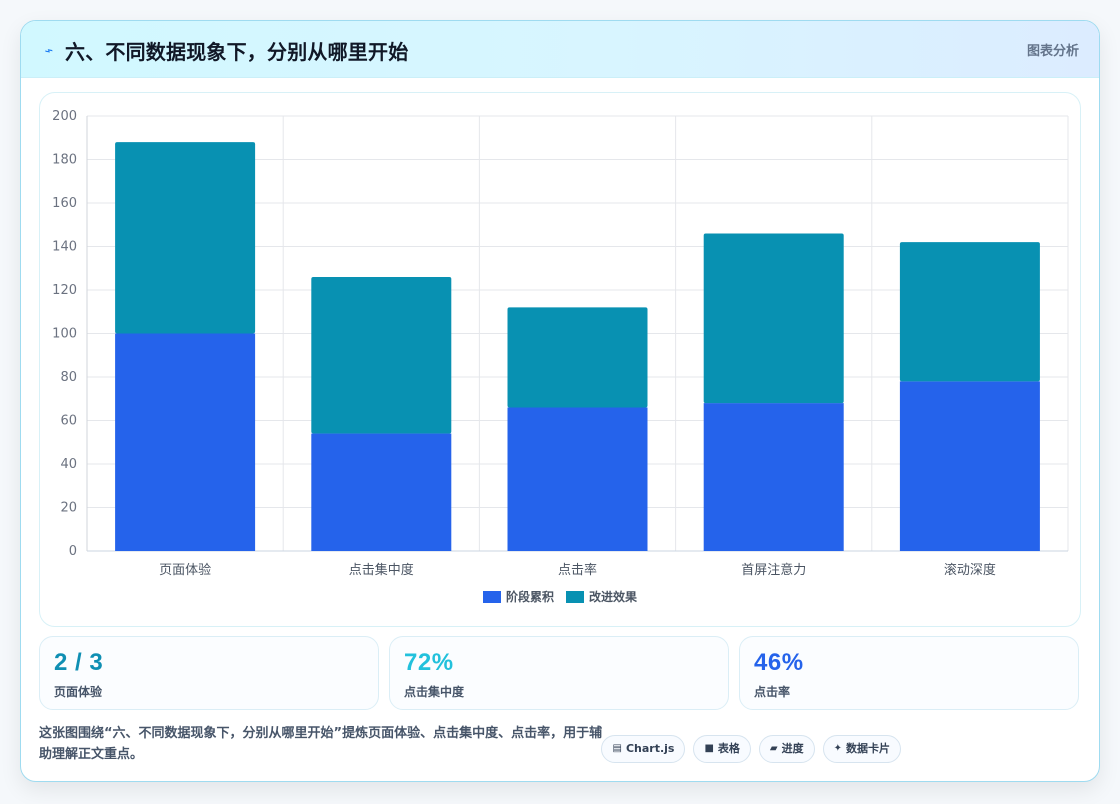  I want to click on y-tick-label: 80, so click(68, 377).